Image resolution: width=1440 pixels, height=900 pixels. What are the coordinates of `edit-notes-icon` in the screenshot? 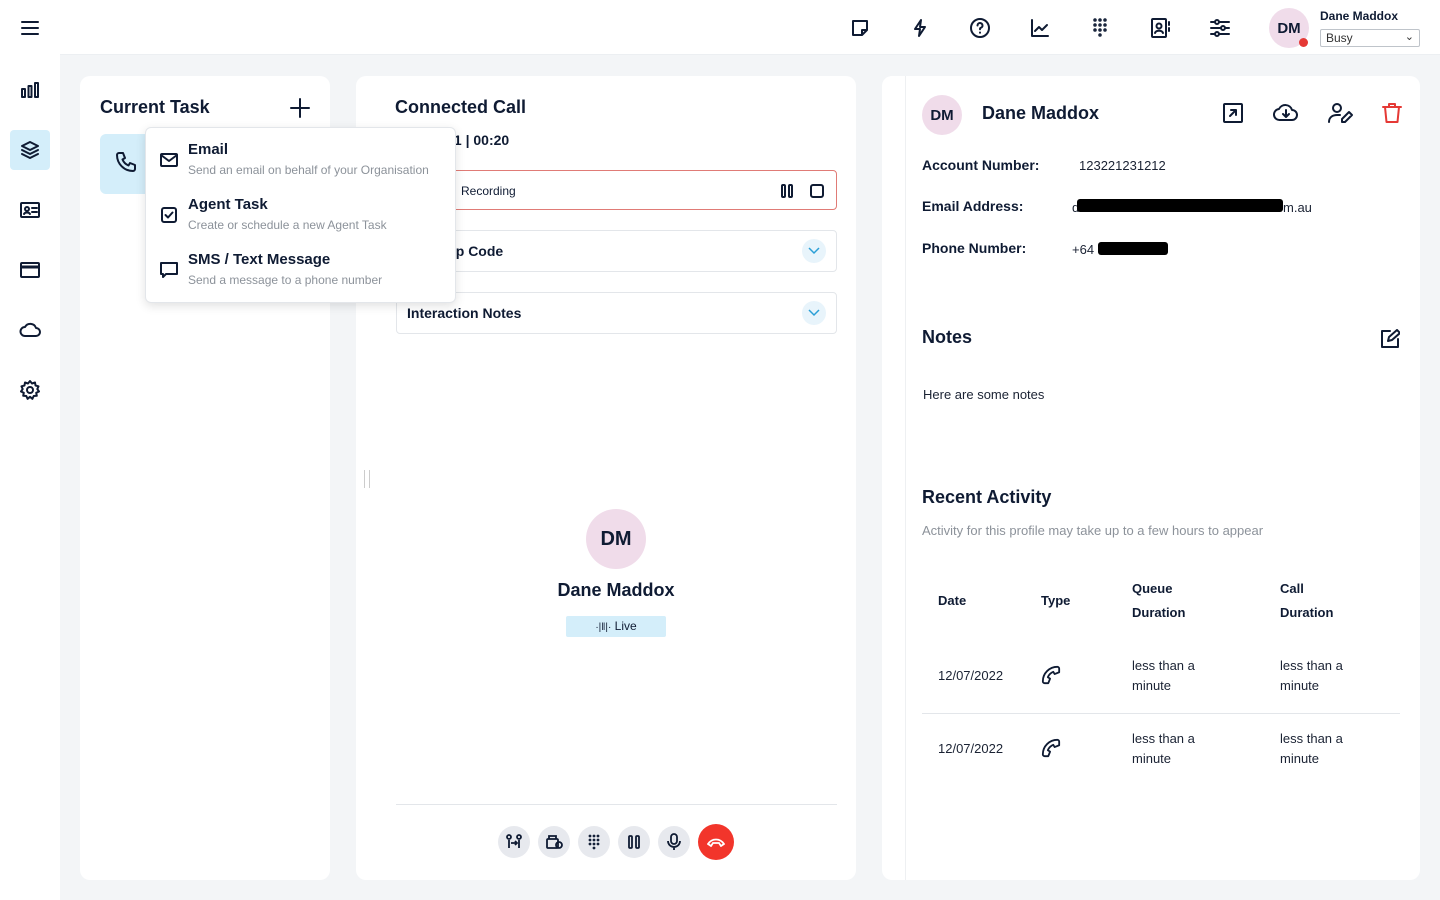 It's located at (1390, 339).